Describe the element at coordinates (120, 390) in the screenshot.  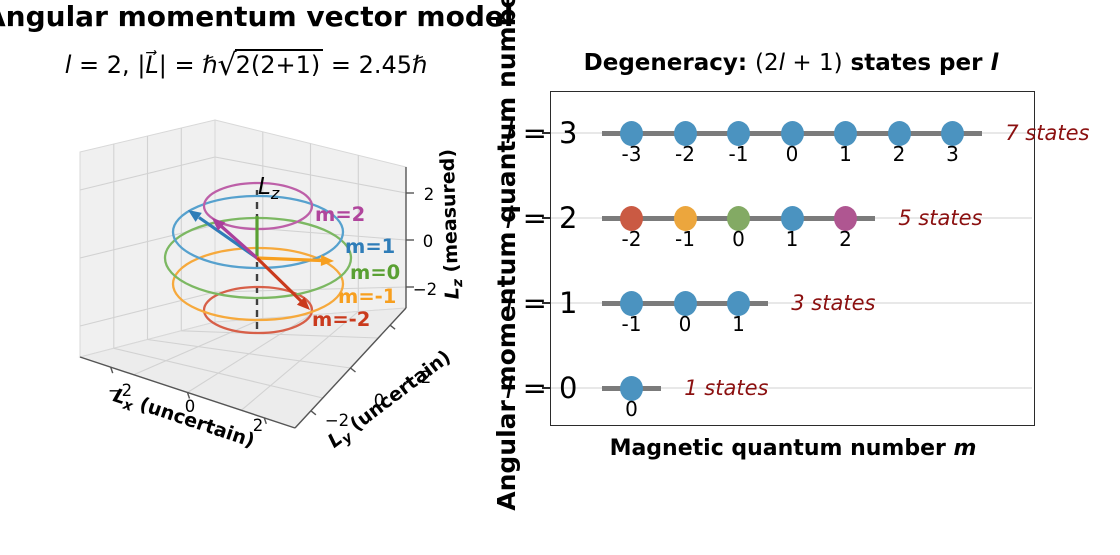
I see `x-tick--2: −2` at that location.